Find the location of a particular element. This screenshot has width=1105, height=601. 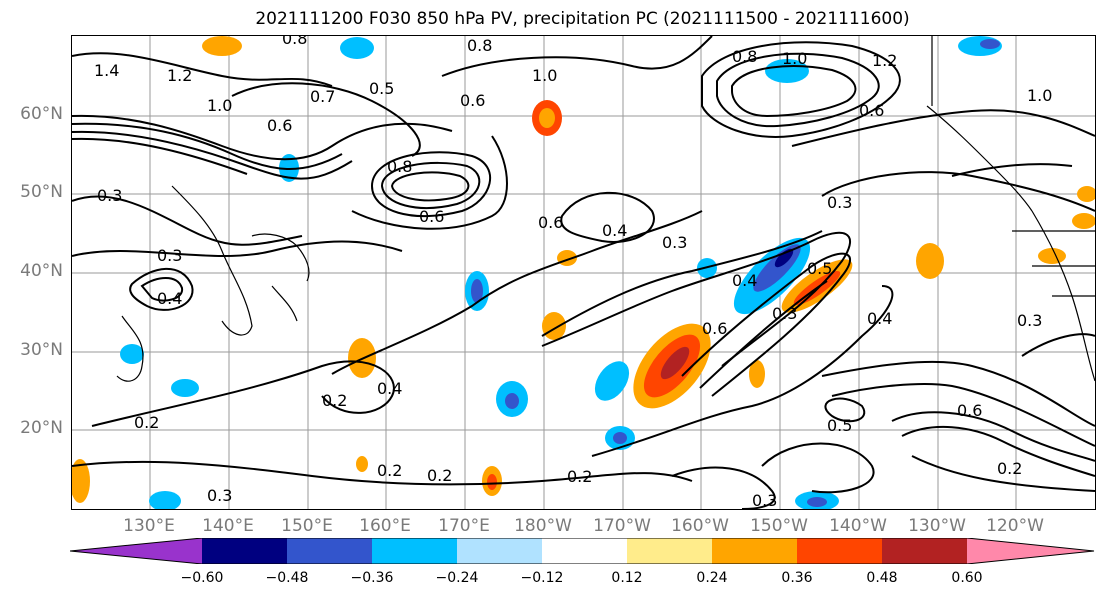

lon-label-150e: 150°E is located at coordinates (307, 526).